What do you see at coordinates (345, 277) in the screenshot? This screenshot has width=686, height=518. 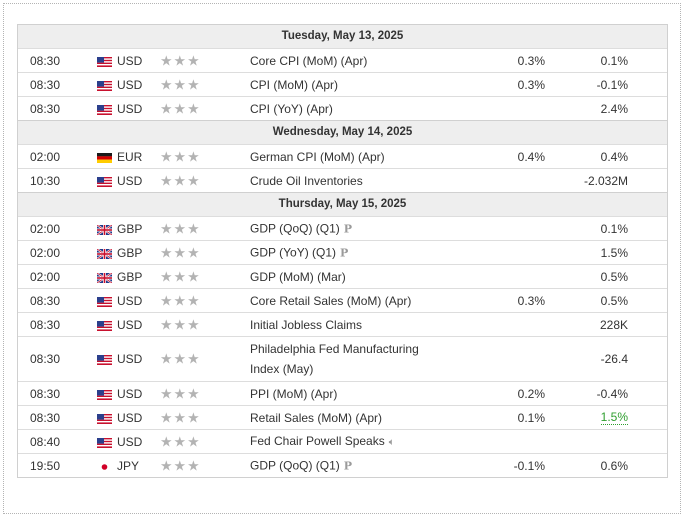 I see `event-name-link: GDP (MoM) (Mar)` at bounding box center [345, 277].